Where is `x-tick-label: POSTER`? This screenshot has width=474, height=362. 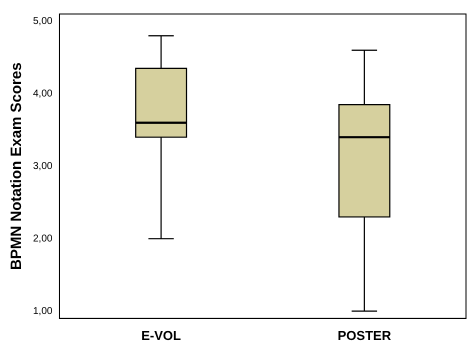
x-tick-label: POSTER is located at coordinates (365, 335).